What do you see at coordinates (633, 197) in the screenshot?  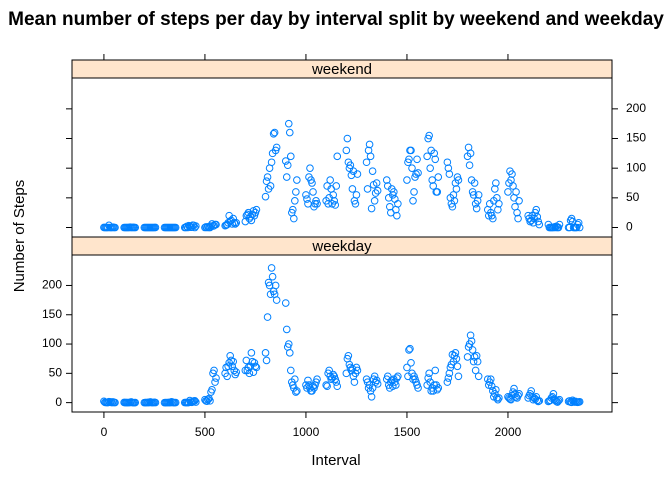 I see `y-tick-label: 50` at bounding box center [633, 197].